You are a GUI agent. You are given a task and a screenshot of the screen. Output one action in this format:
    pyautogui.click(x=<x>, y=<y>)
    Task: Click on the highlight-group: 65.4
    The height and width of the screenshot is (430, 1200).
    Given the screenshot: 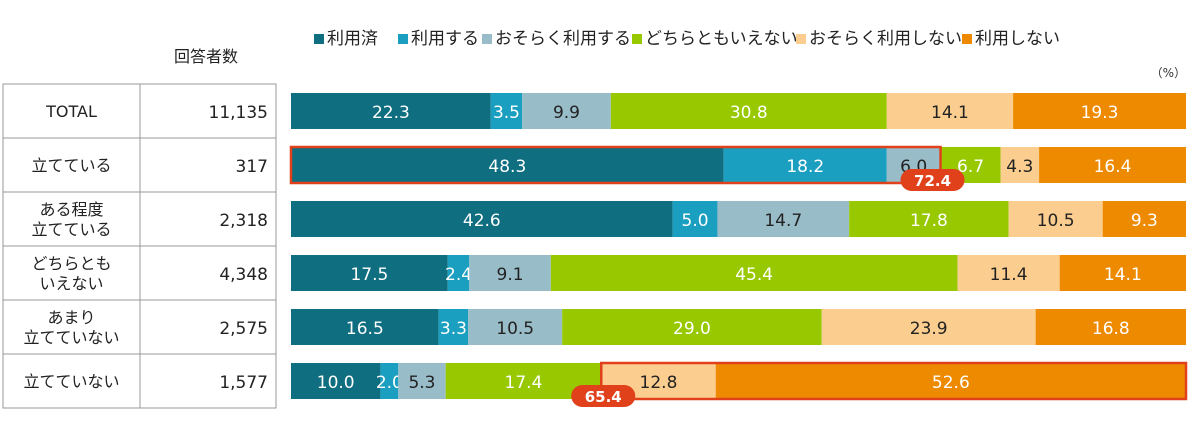 What is the action you would take?
    pyautogui.click(x=879, y=384)
    